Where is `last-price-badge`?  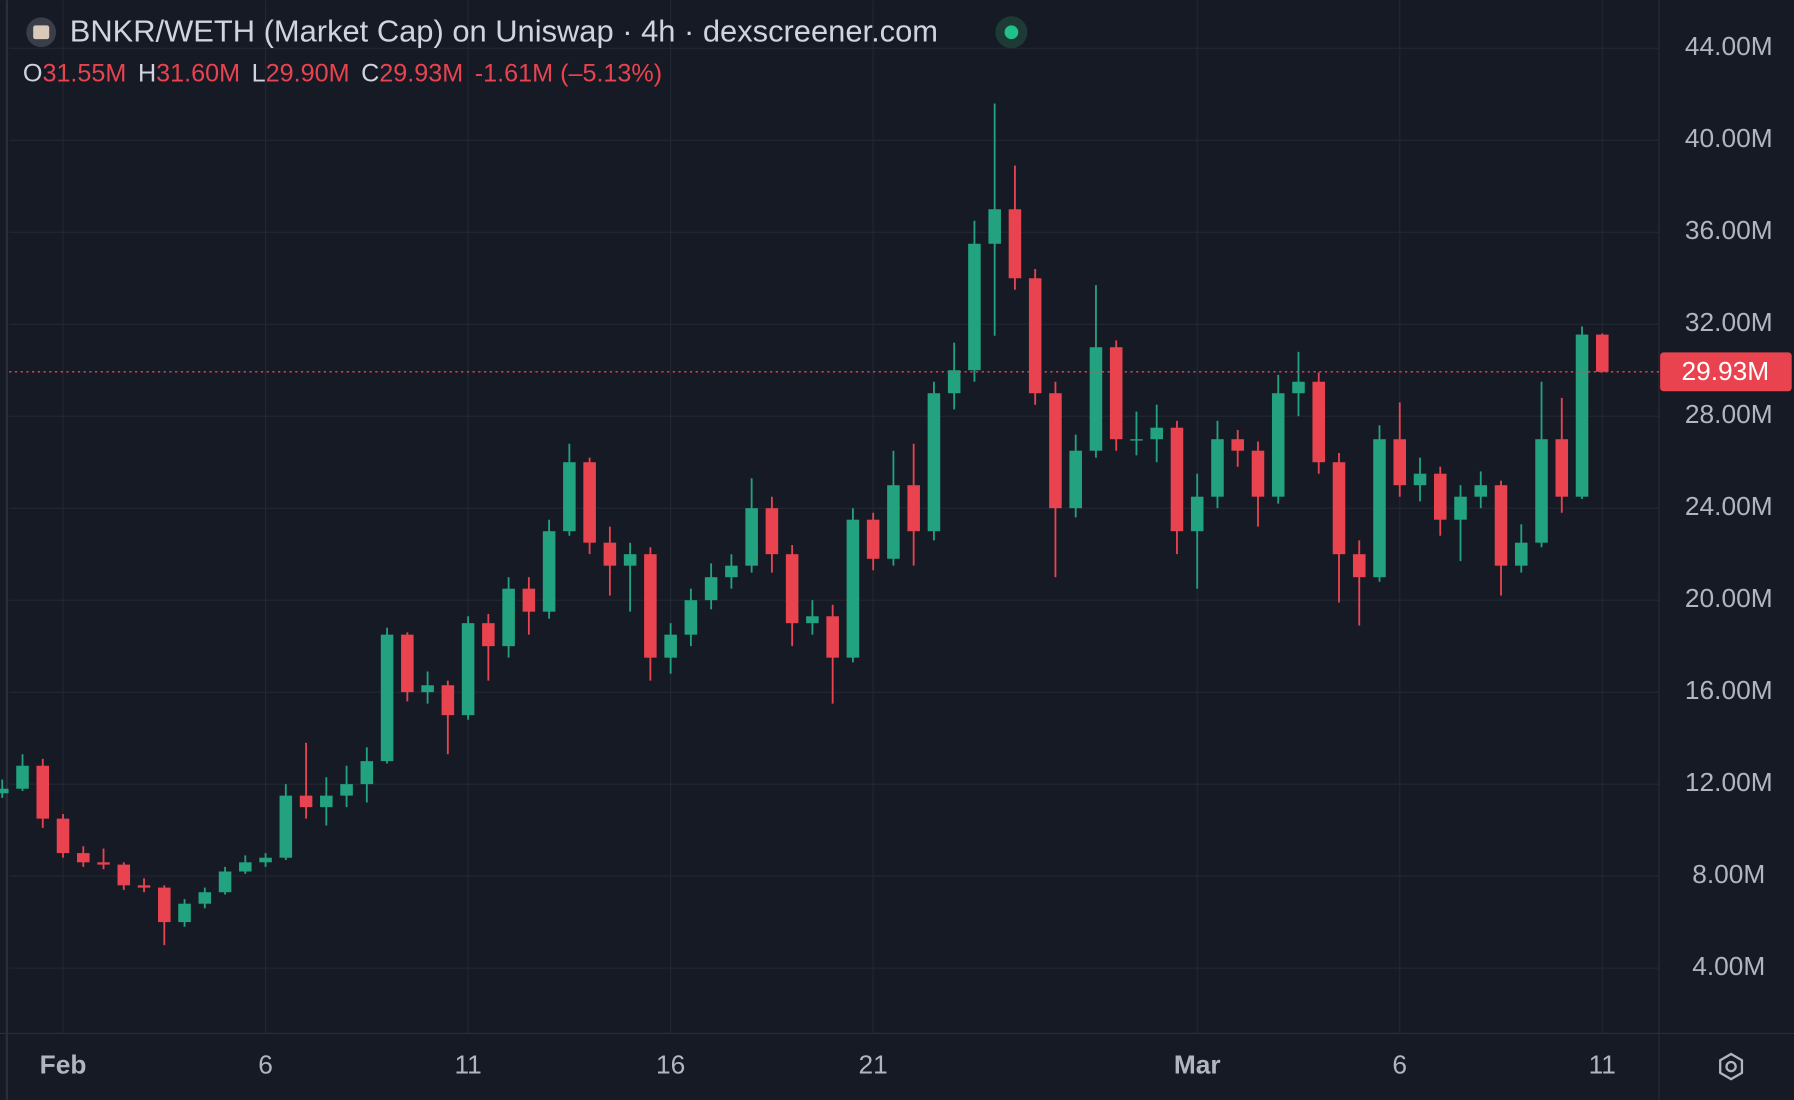
last-price-badge is located at coordinates (1726, 372).